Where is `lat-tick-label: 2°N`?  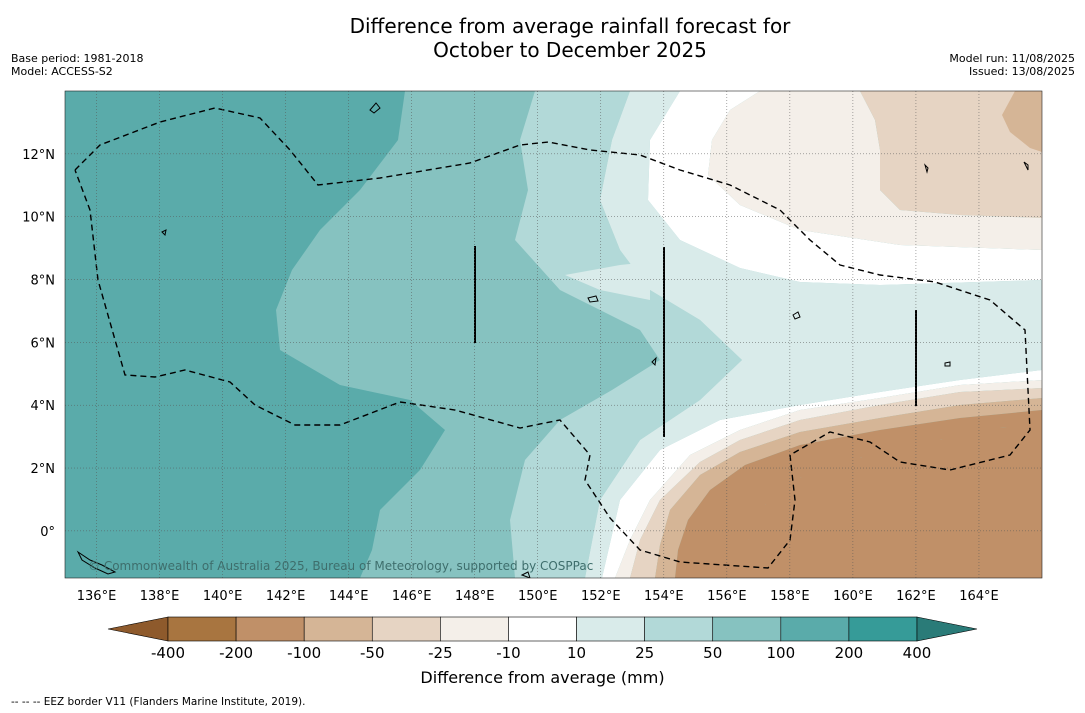
lat-tick-label: 2°N is located at coordinates (43, 469).